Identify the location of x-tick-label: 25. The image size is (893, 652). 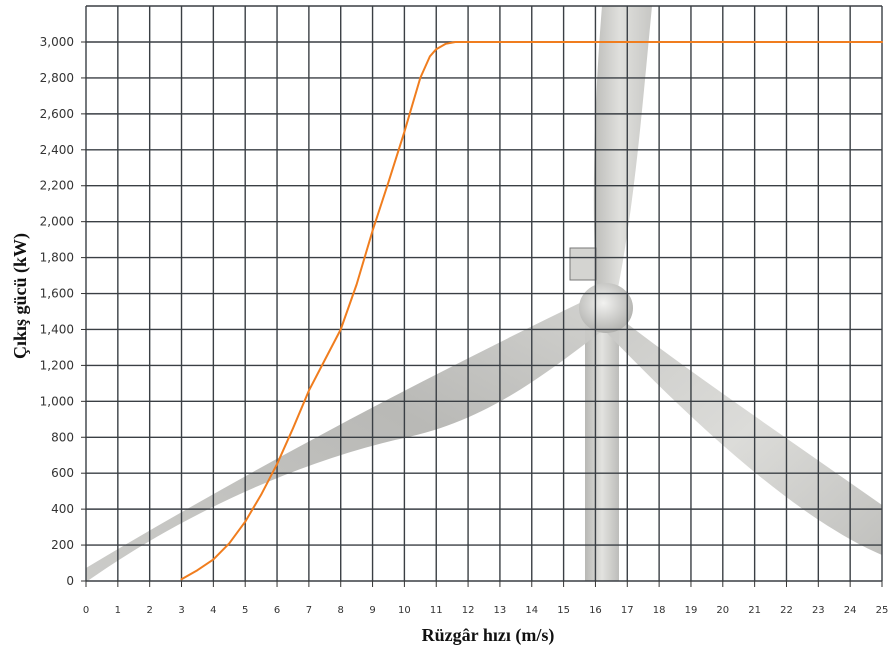
(882, 610).